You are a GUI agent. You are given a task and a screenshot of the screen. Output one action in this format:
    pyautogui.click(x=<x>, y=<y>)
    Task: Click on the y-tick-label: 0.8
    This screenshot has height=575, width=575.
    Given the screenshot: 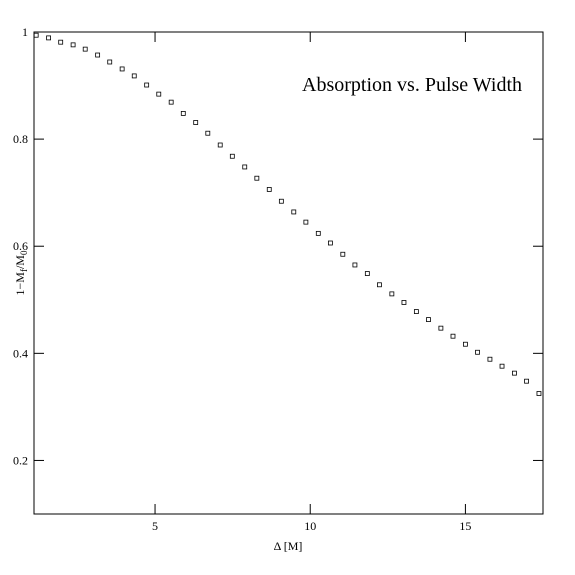 What is the action you would take?
    pyautogui.click(x=20, y=139)
    